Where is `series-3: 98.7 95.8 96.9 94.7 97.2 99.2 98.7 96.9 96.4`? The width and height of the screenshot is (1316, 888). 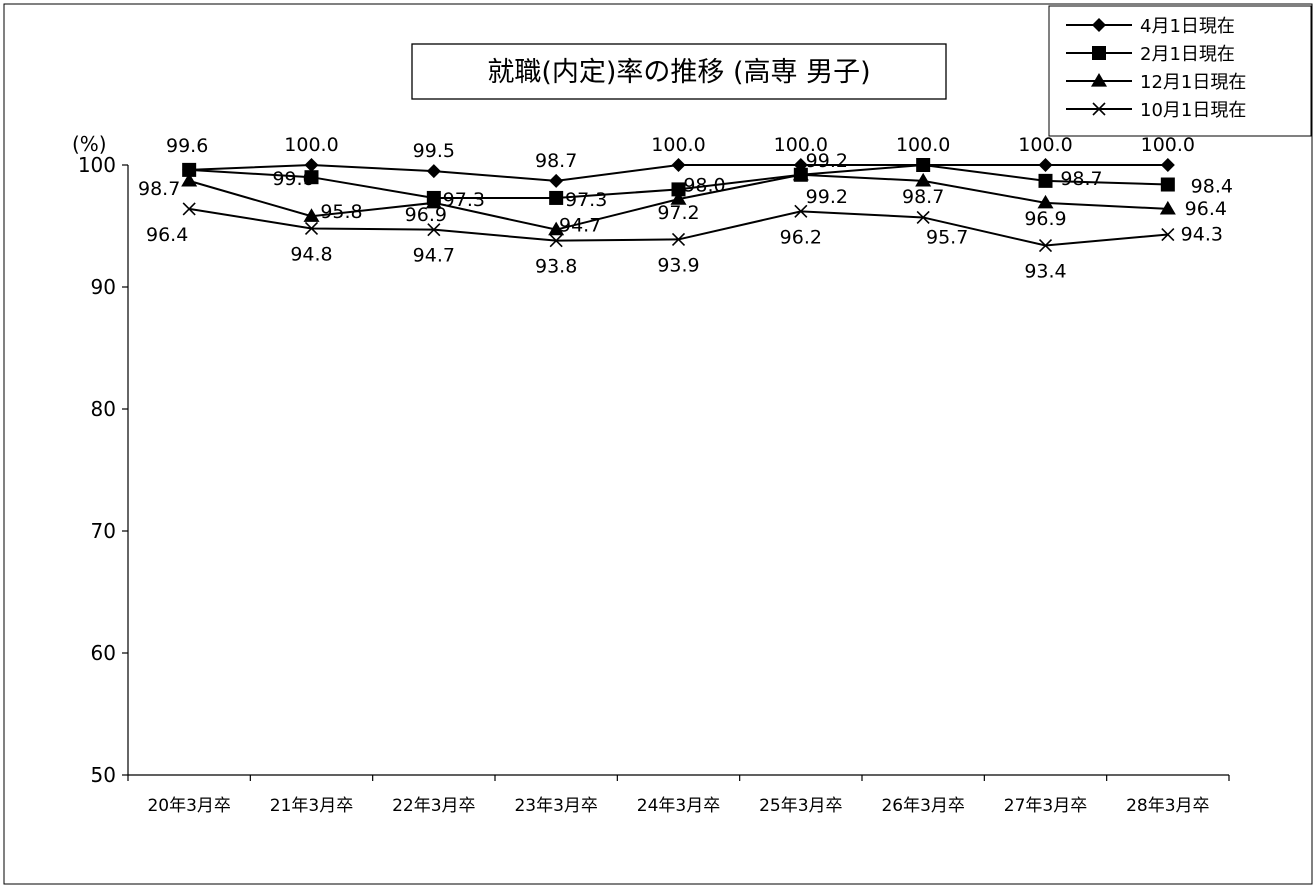
series-3: 98.7 95.8 96.9 94.7 97.2 99.2 98.7 96.9 96.4 is located at coordinates (682, 201).